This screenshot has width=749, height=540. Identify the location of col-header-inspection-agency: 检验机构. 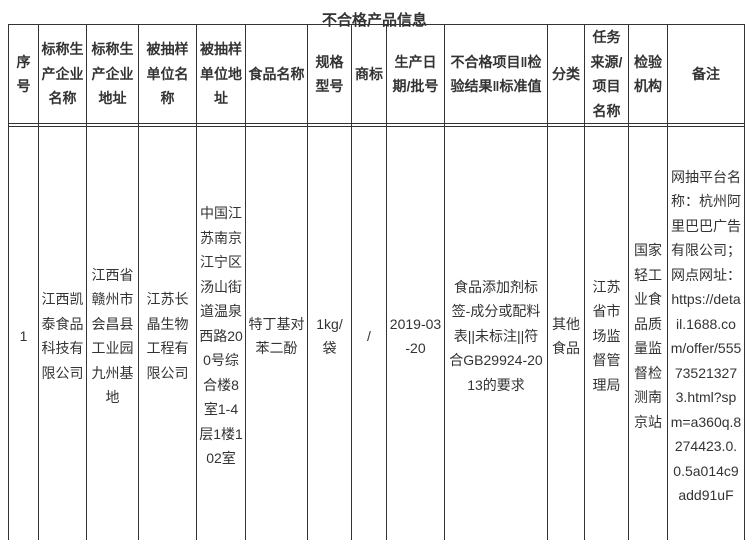
(648, 74).